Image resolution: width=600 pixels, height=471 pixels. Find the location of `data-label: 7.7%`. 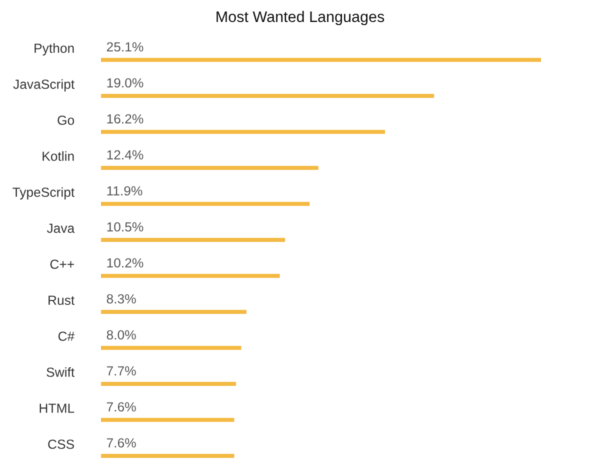

data-label: 7.7% is located at coordinates (121, 371).